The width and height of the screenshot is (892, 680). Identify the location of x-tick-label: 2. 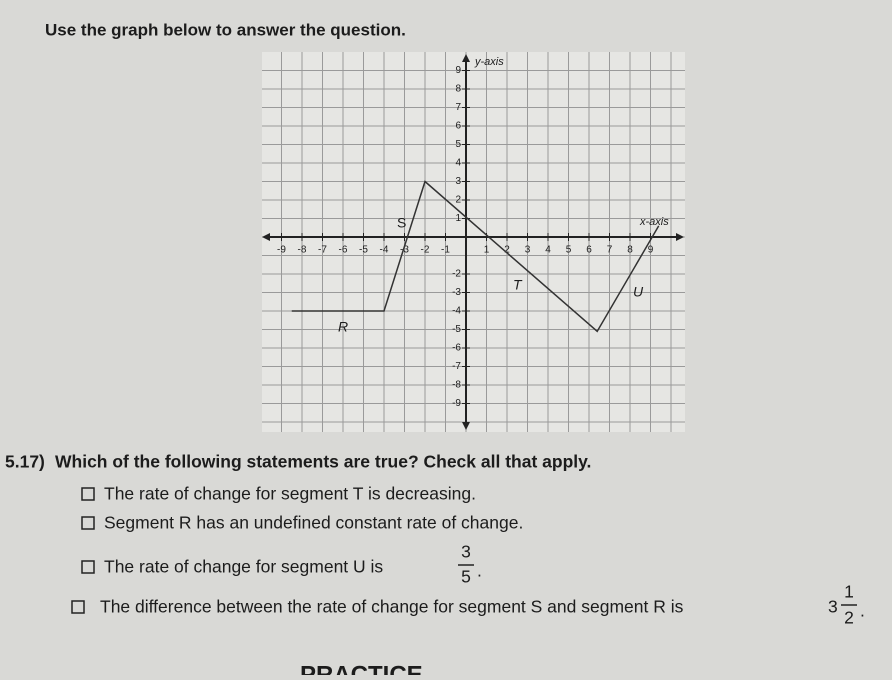
(507, 250).